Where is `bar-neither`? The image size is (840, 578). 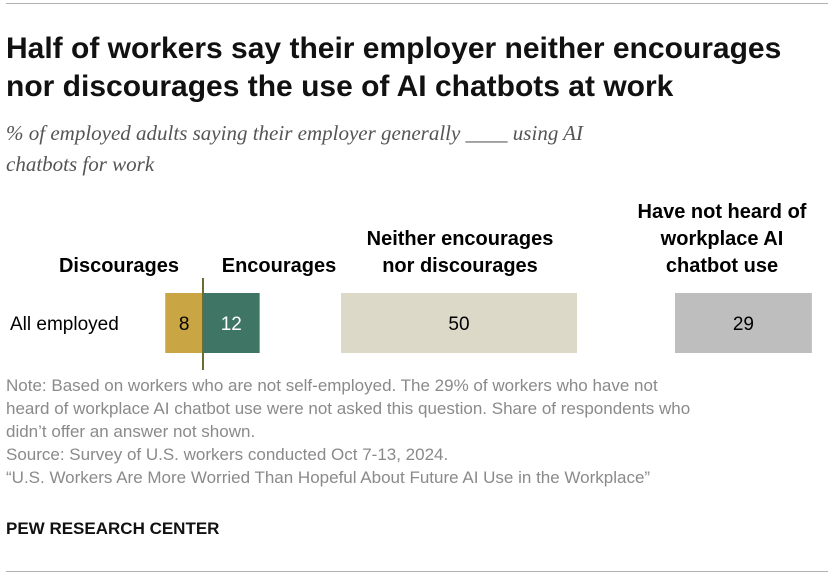 bar-neither is located at coordinates (459, 323).